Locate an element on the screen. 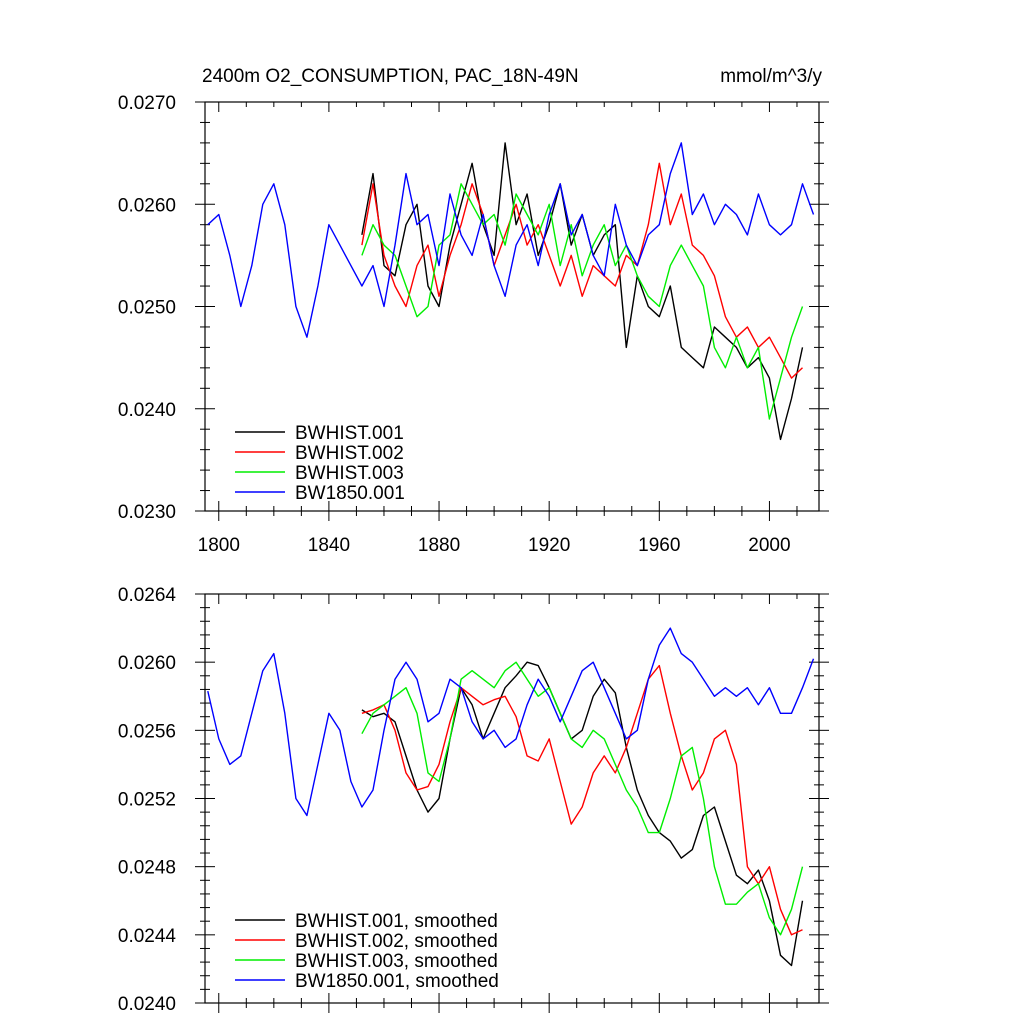 This screenshot has width=1024, height=1024. series-line-bwhist-003-smoothed is located at coordinates (582, 798).